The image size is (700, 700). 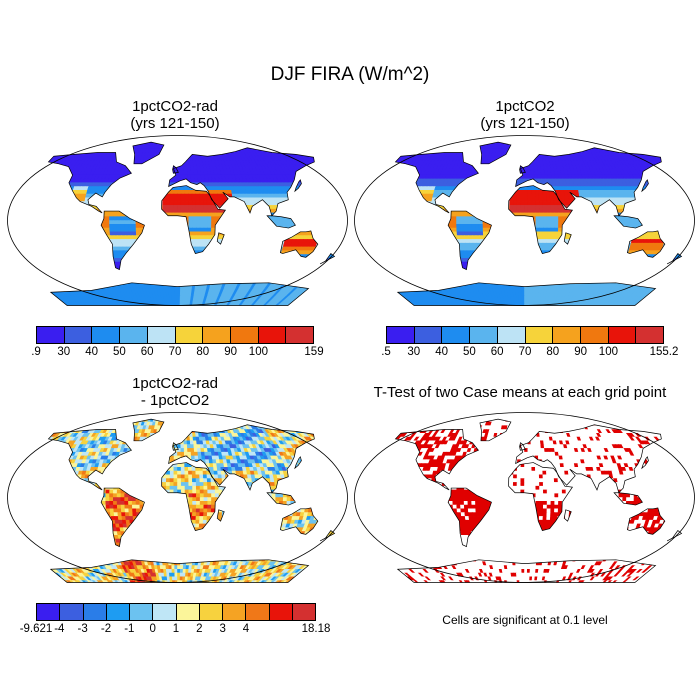 I want to click on panel3-title-line2: - 1pctCO2, so click(x=175, y=400).